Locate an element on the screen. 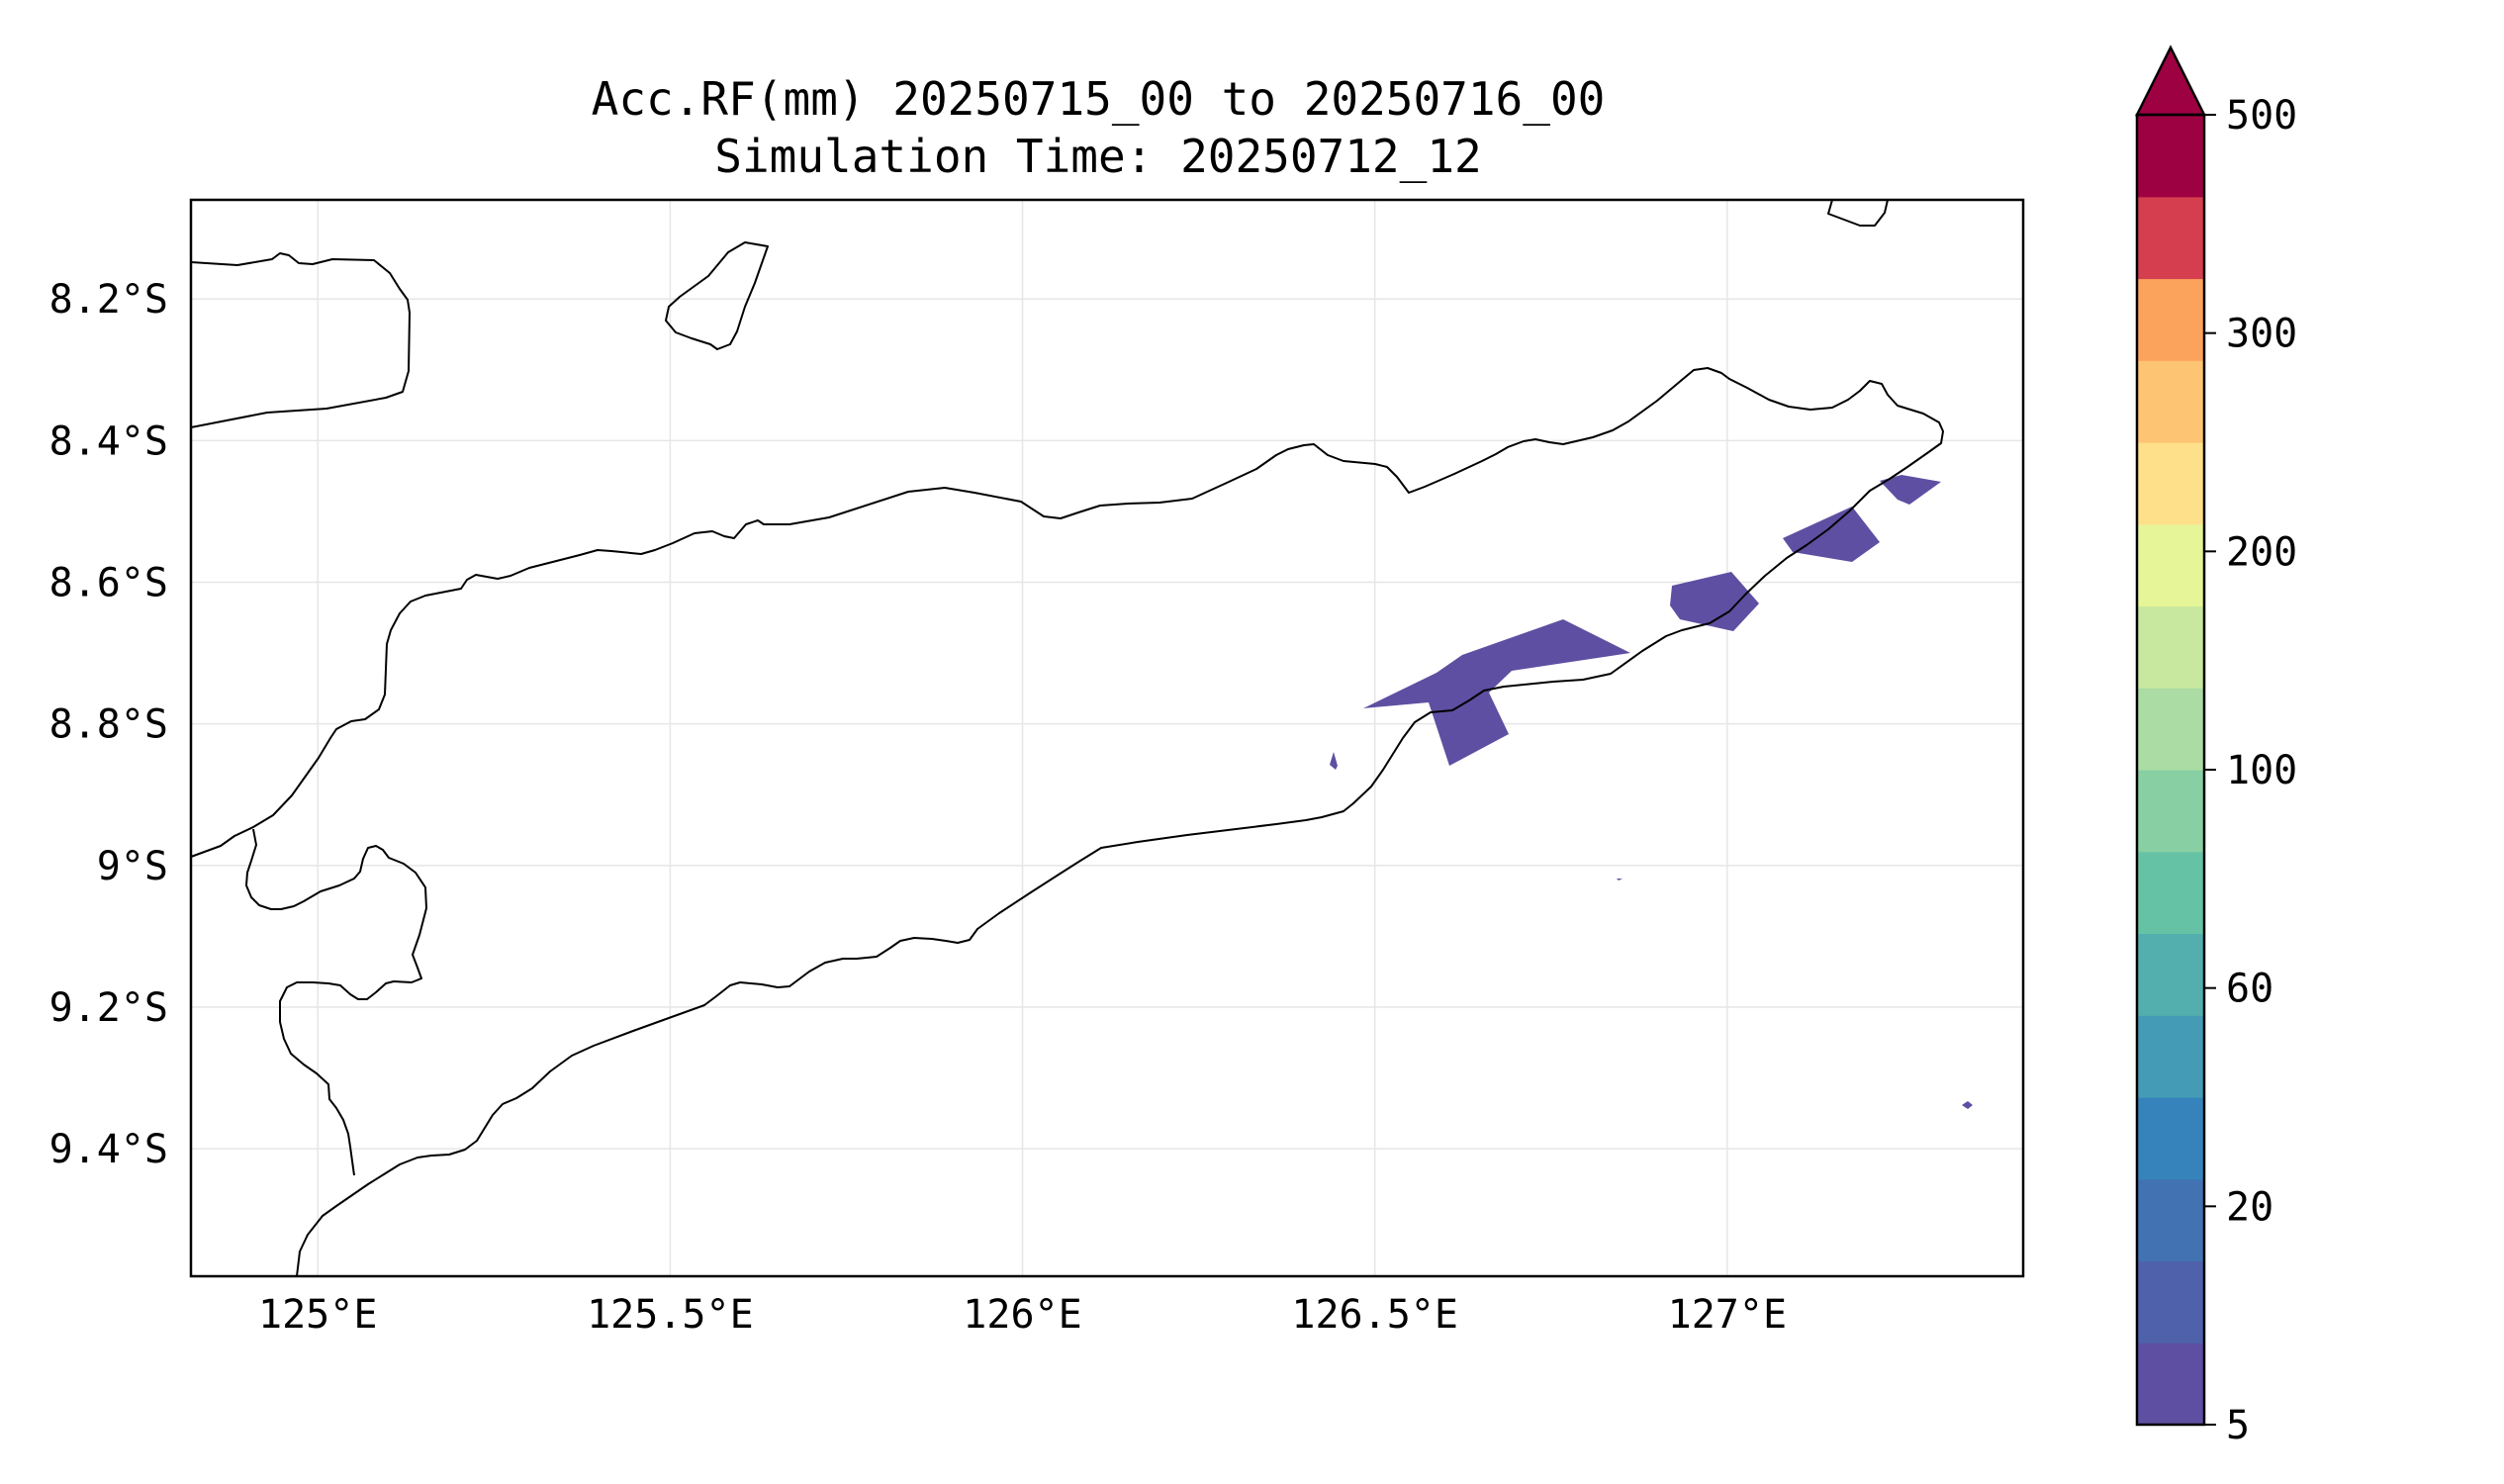  colorbar-extend-arrow is located at coordinates (2170, 81).